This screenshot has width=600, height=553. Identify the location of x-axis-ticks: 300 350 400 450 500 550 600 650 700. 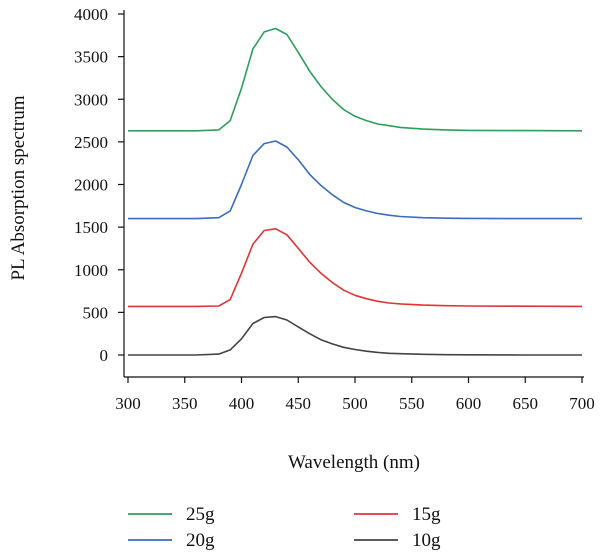
(355, 395).